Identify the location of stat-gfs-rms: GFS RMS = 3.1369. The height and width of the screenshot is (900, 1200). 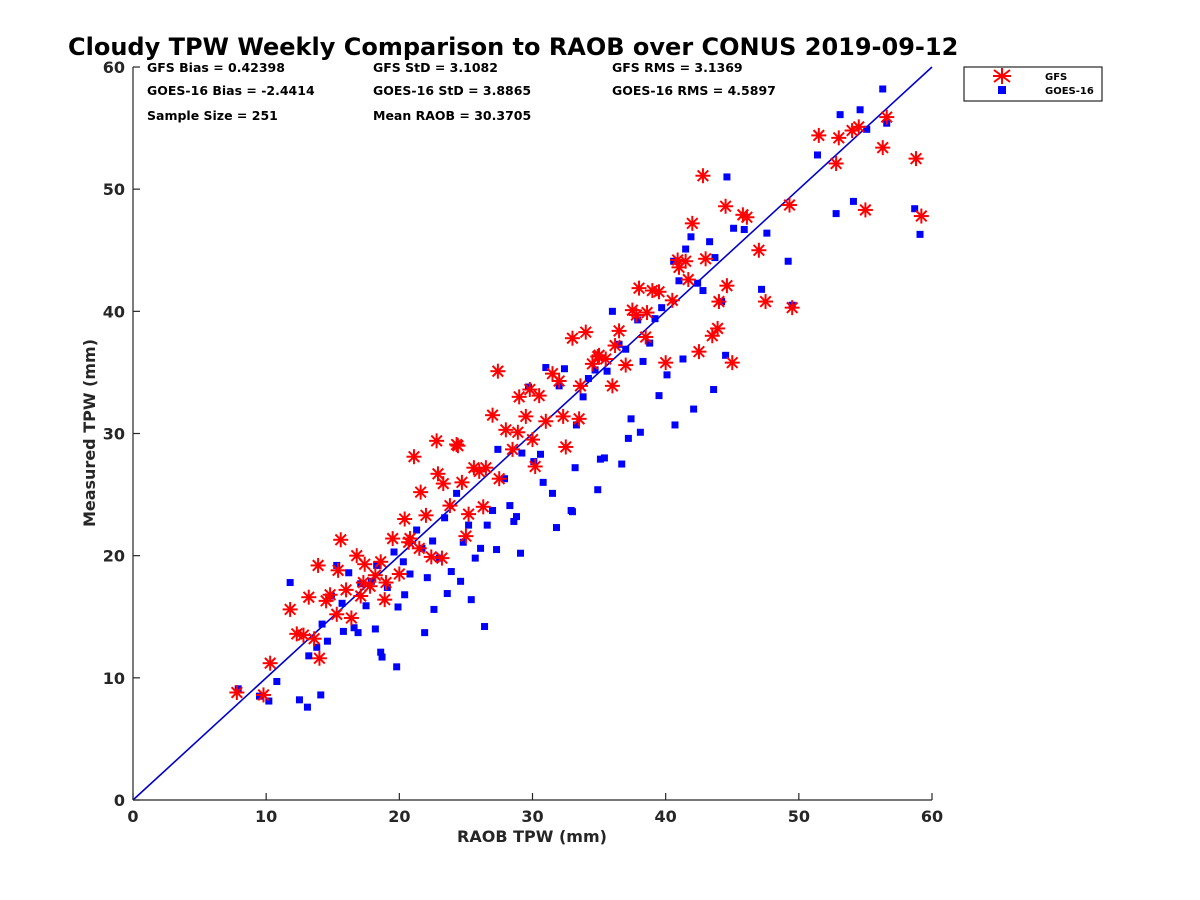
(677, 67).